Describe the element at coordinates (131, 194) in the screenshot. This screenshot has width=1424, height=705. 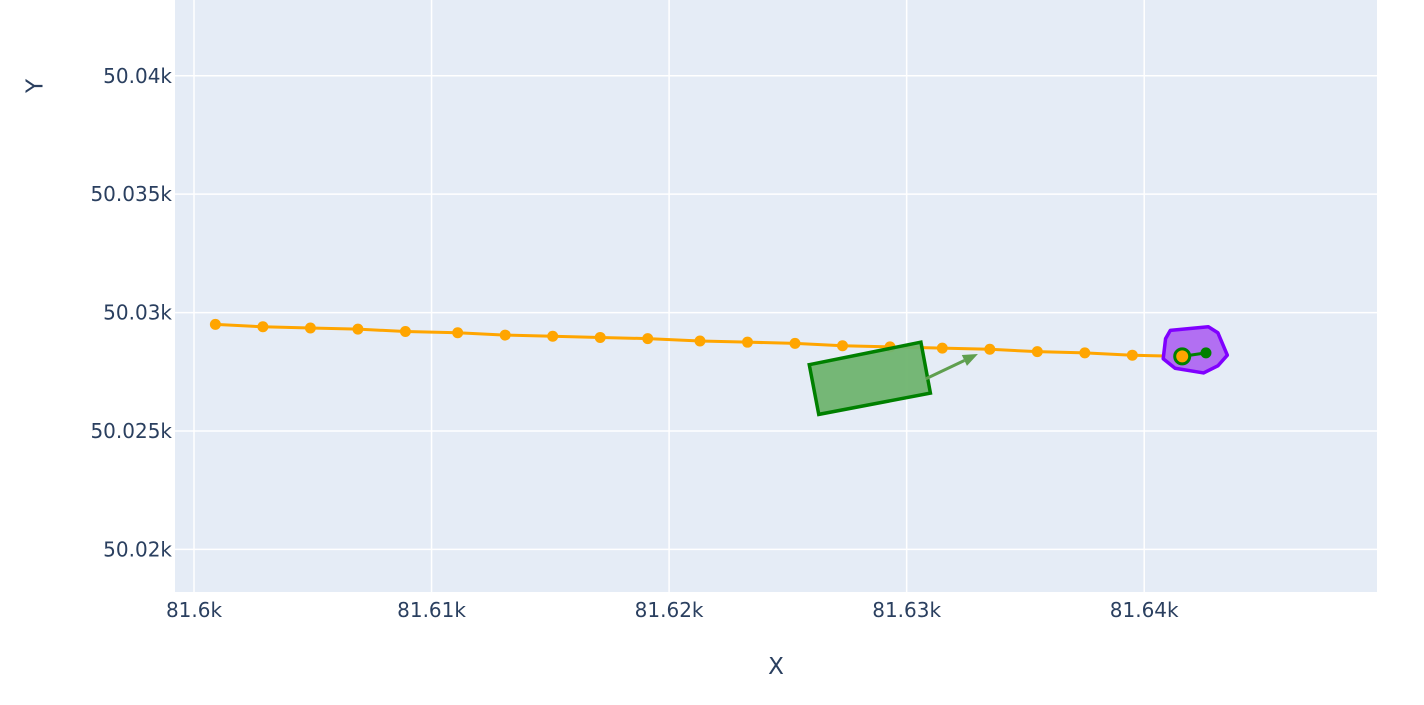
I see `y-tick-label: 50.035k` at that location.